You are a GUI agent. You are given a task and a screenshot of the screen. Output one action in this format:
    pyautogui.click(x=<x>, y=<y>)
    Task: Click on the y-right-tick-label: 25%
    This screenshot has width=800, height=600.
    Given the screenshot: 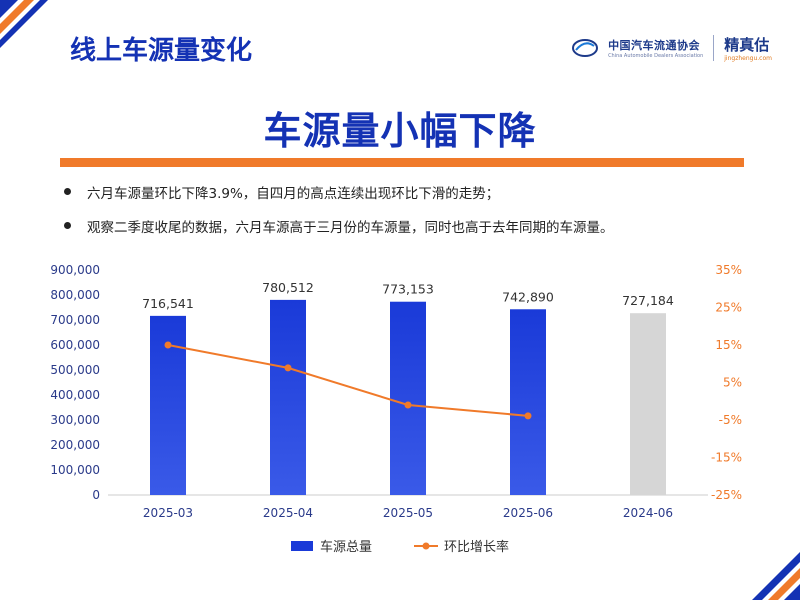 What is the action you would take?
    pyautogui.click(x=728, y=308)
    